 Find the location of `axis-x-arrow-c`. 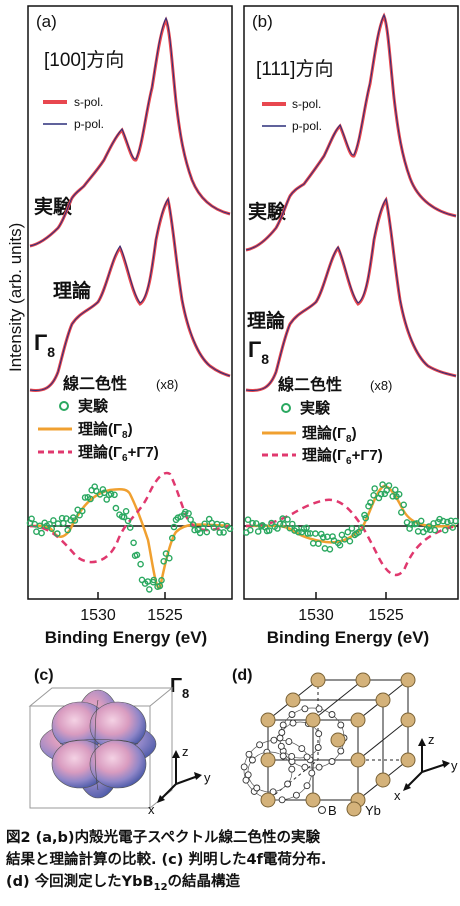

axis-x-arrow-c is located at coordinates (161, 799).